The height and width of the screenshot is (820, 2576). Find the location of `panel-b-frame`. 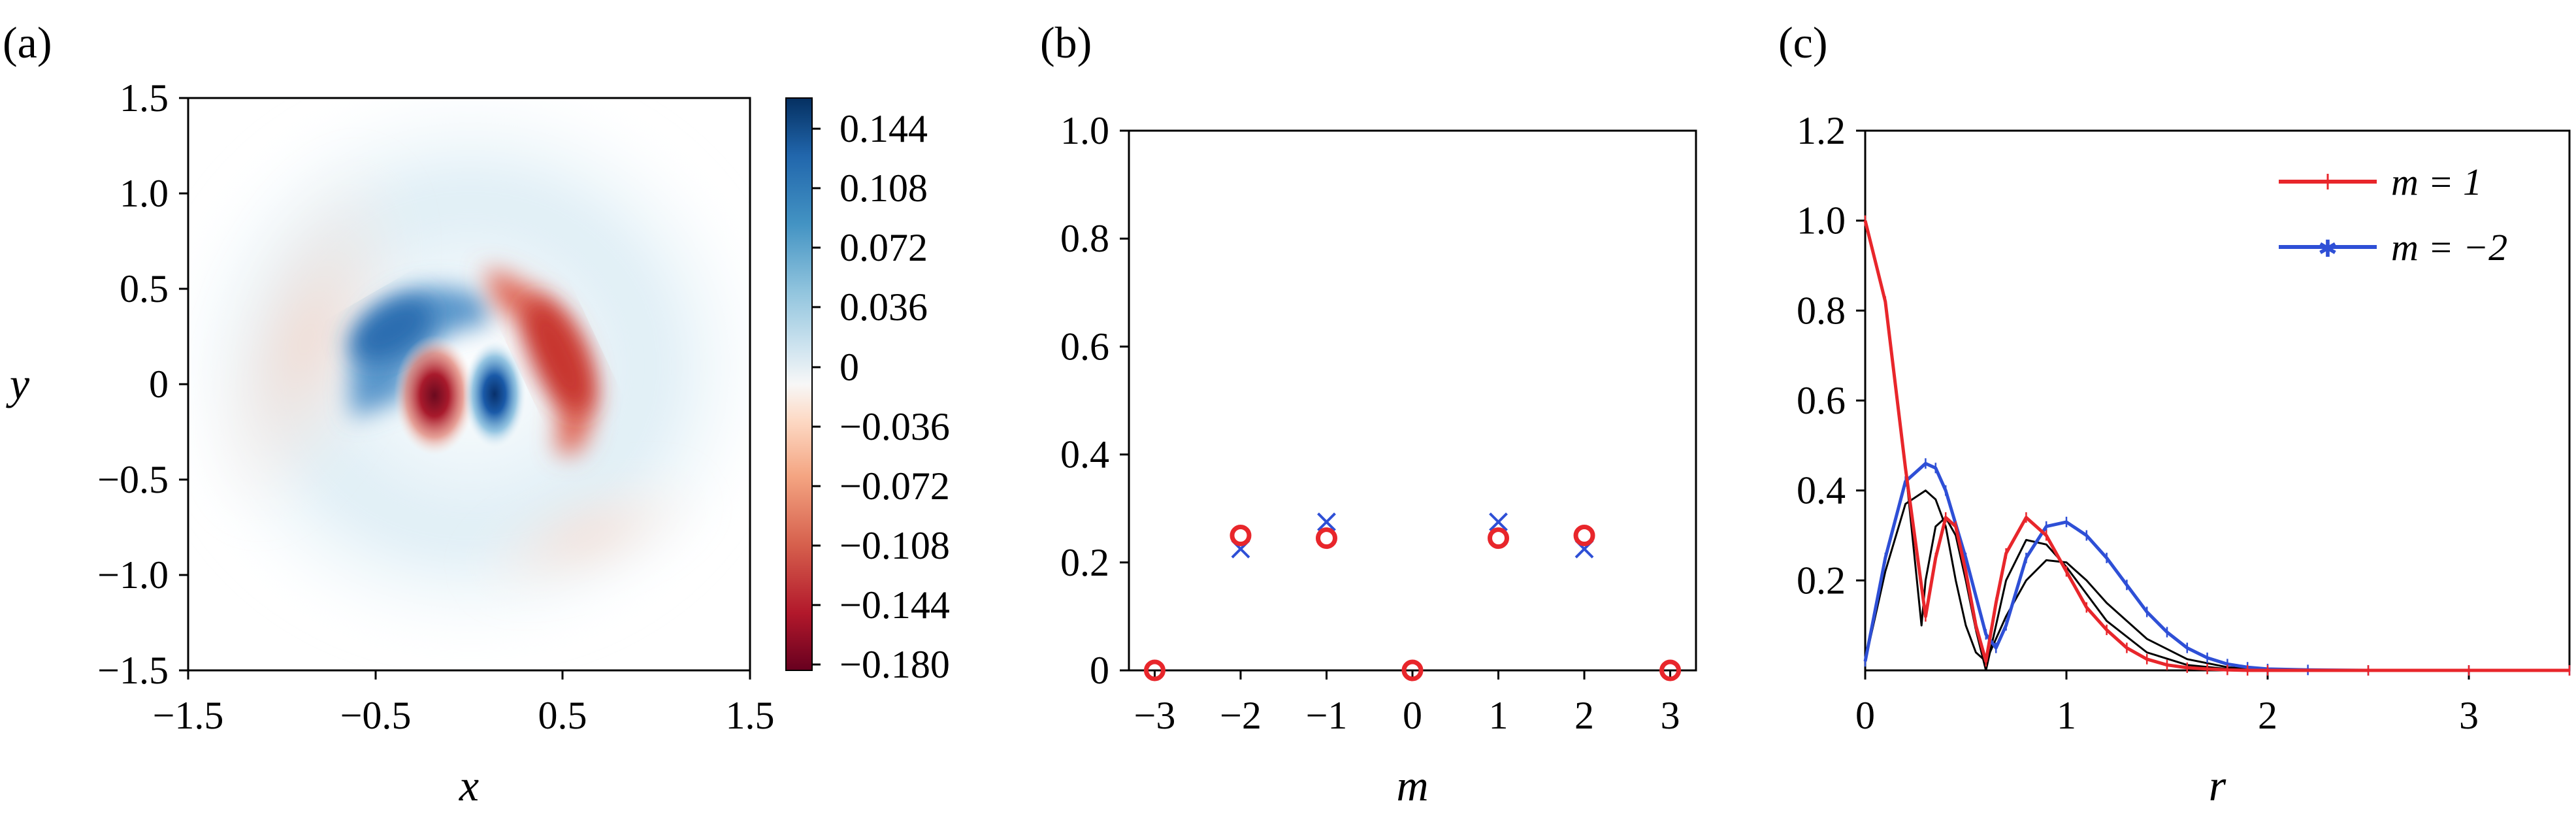

panel-b-frame is located at coordinates (1412, 400).